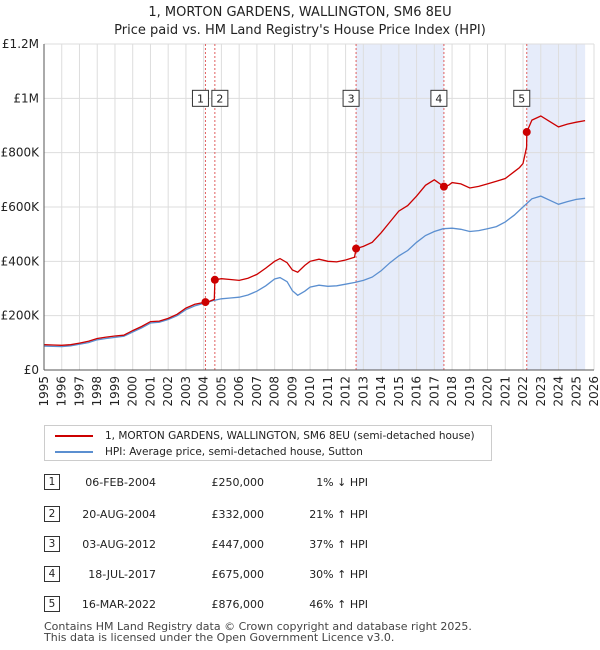 The width and height of the screenshot is (600, 650). I want to click on x-tick-label: 1998, so click(97, 391).